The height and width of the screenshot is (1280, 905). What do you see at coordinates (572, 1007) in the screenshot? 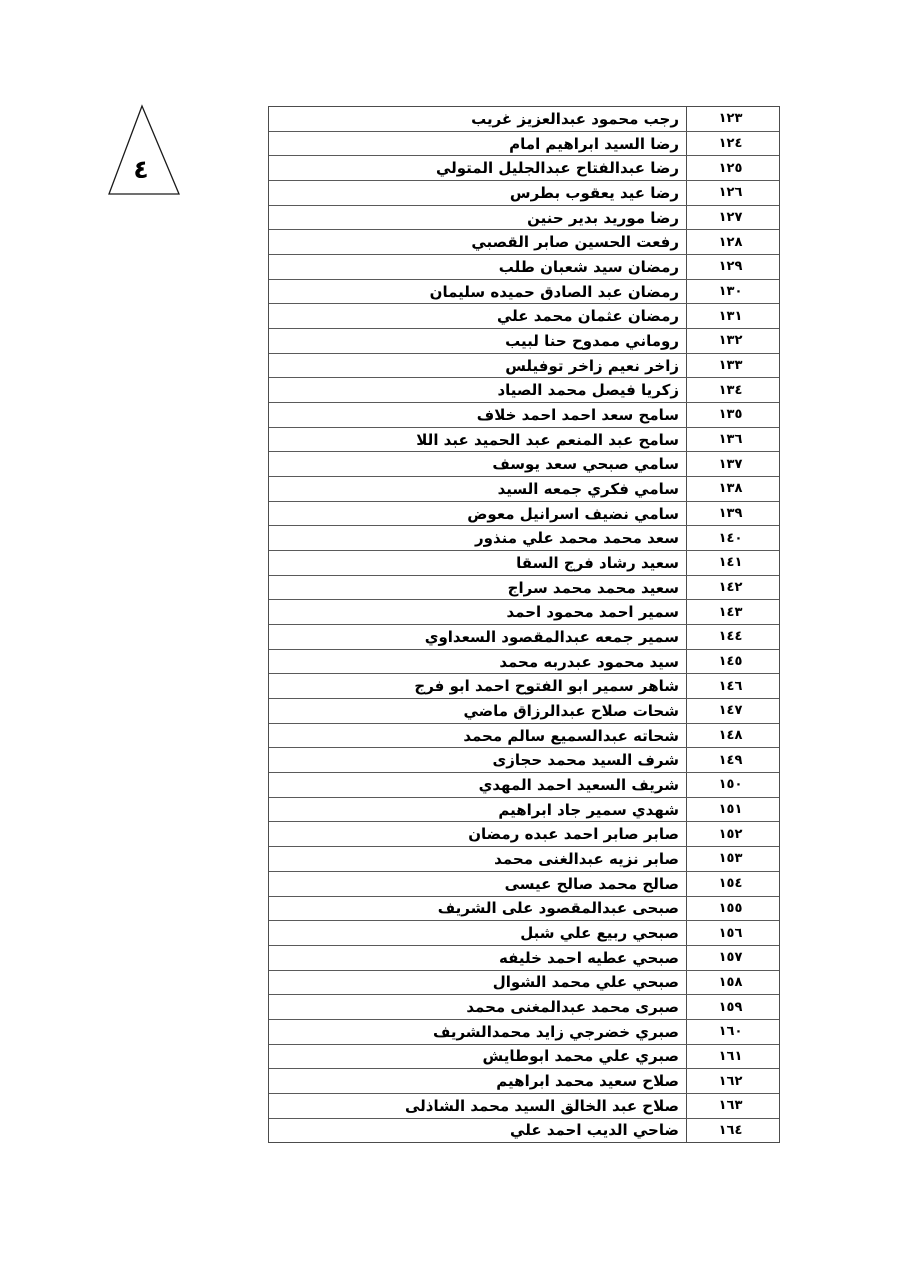
I see `row-name: صبرى محمد عبدالمغنى محمد` at bounding box center [572, 1007].